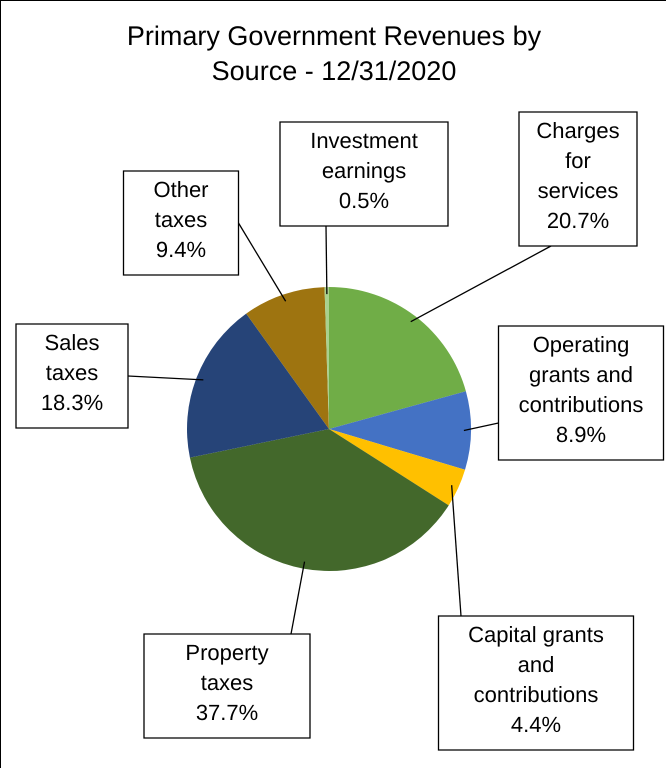  Describe the element at coordinates (72, 402) in the screenshot. I see `data-label: 18.3%` at that location.